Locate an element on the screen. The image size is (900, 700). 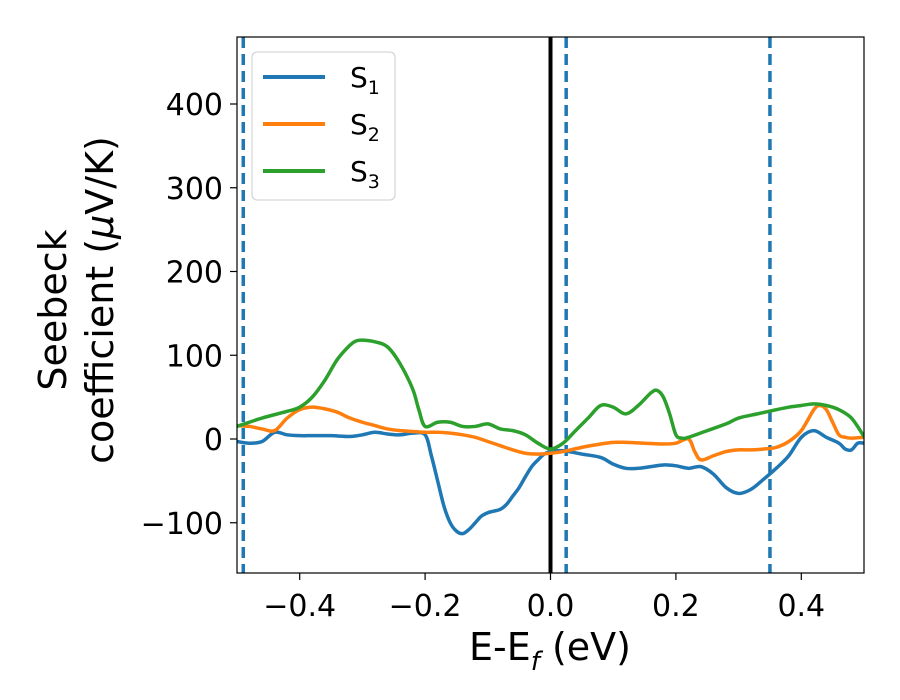
series-line-s2 is located at coordinates (550, 432).